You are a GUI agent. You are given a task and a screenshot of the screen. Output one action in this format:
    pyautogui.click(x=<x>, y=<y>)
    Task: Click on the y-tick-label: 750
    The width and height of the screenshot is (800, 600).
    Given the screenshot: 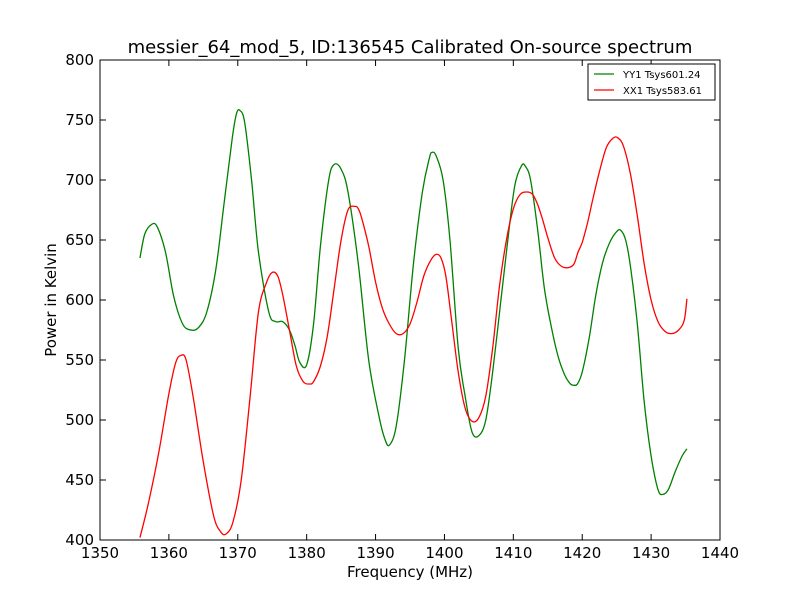 What is the action you would take?
    pyautogui.click(x=79, y=120)
    